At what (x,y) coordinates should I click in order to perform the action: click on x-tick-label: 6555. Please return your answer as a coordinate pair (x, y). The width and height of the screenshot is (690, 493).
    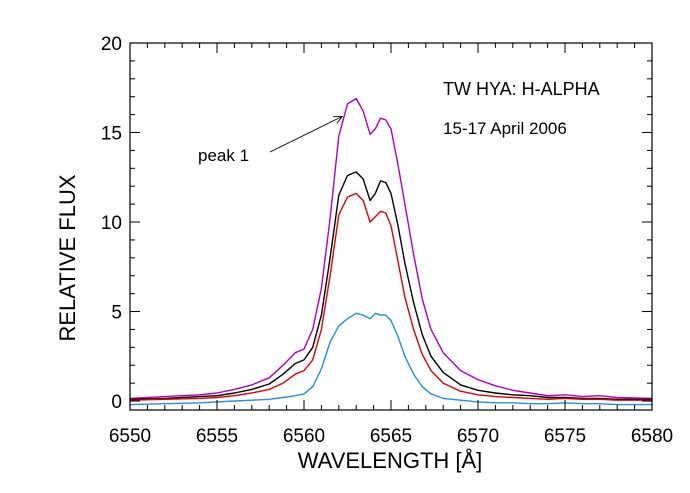
    Looking at the image, I should click on (217, 436).